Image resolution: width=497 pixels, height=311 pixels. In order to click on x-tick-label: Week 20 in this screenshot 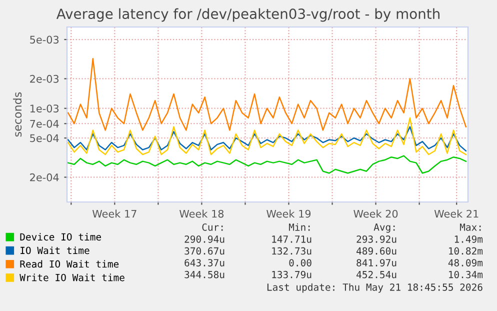, I will do `click(376, 214)`.